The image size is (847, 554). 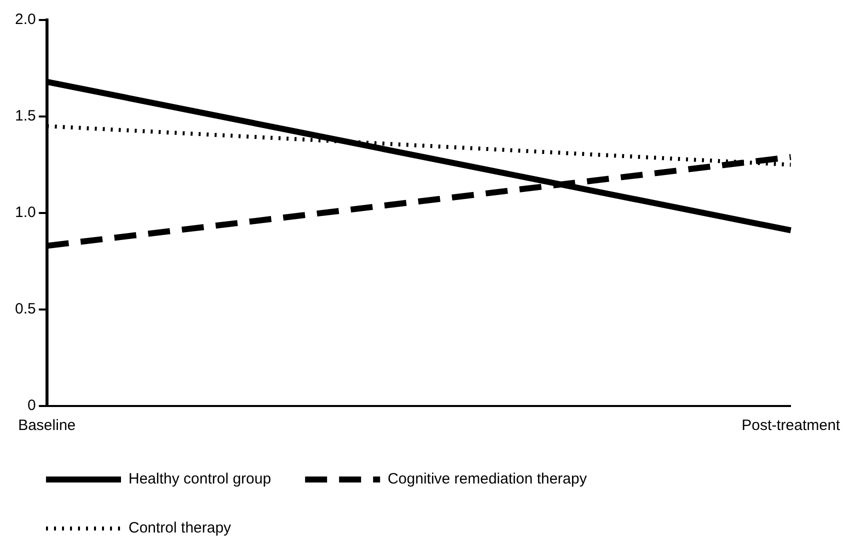 I want to click on y-tick-label: 0.5, so click(x=25, y=309).